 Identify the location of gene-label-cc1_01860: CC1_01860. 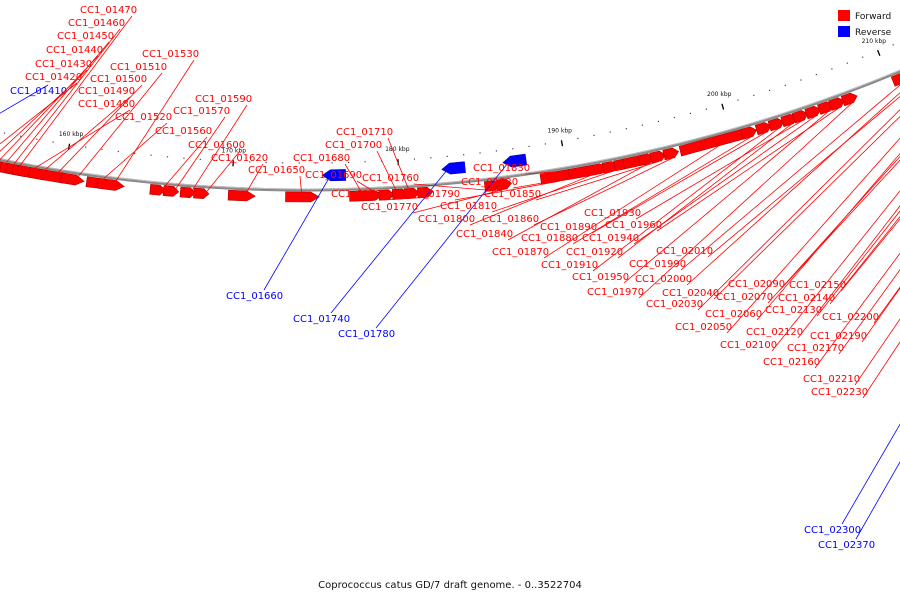
(510, 219).